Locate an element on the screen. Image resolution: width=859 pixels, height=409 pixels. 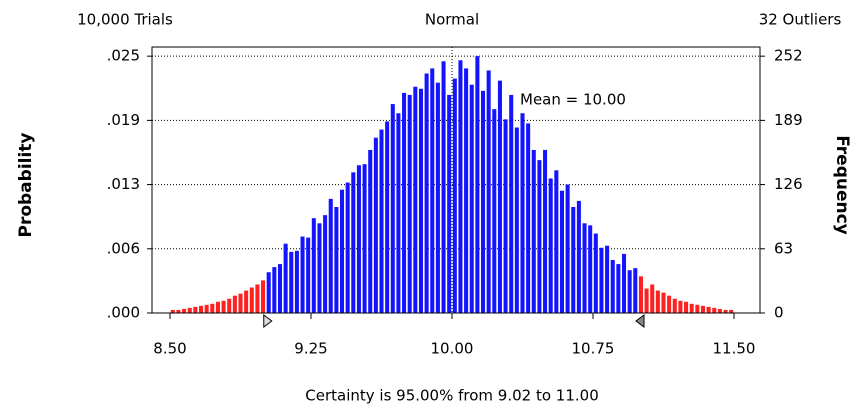
x-tick-label: 8.50 is located at coordinates (169, 349).